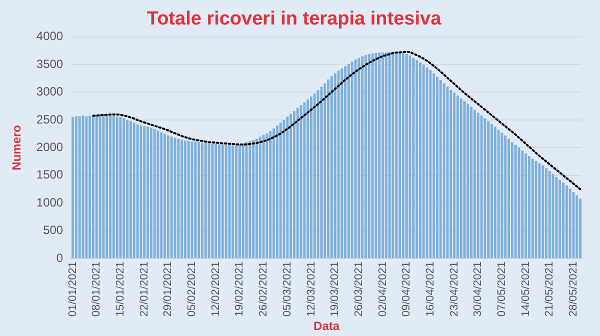 This screenshot has height=336, width=600. What do you see at coordinates (53, 230) in the screenshot?
I see `y-tick-label: 500` at bounding box center [53, 230].